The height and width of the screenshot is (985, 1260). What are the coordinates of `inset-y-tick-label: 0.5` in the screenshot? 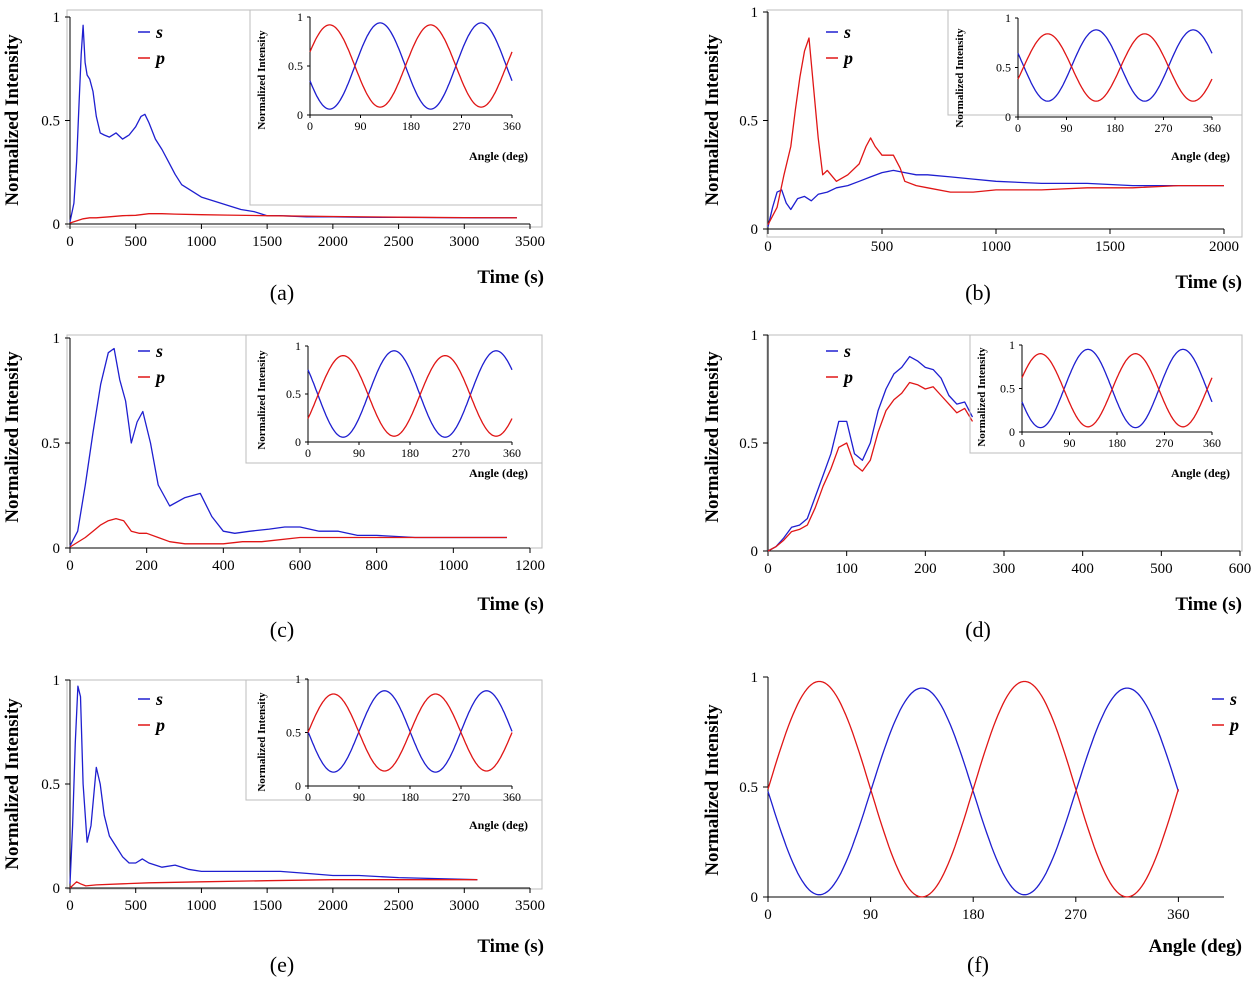 It's located at (1007, 389).